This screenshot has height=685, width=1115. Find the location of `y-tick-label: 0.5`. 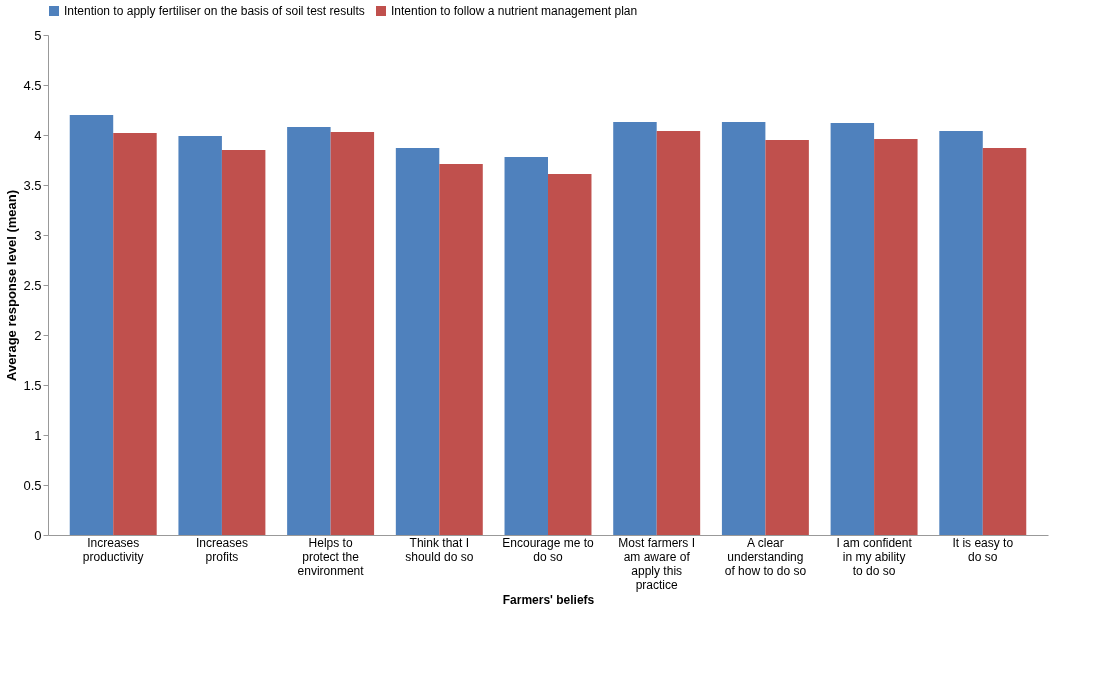

y-tick-label: 0.5 is located at coordinates (32, 485).